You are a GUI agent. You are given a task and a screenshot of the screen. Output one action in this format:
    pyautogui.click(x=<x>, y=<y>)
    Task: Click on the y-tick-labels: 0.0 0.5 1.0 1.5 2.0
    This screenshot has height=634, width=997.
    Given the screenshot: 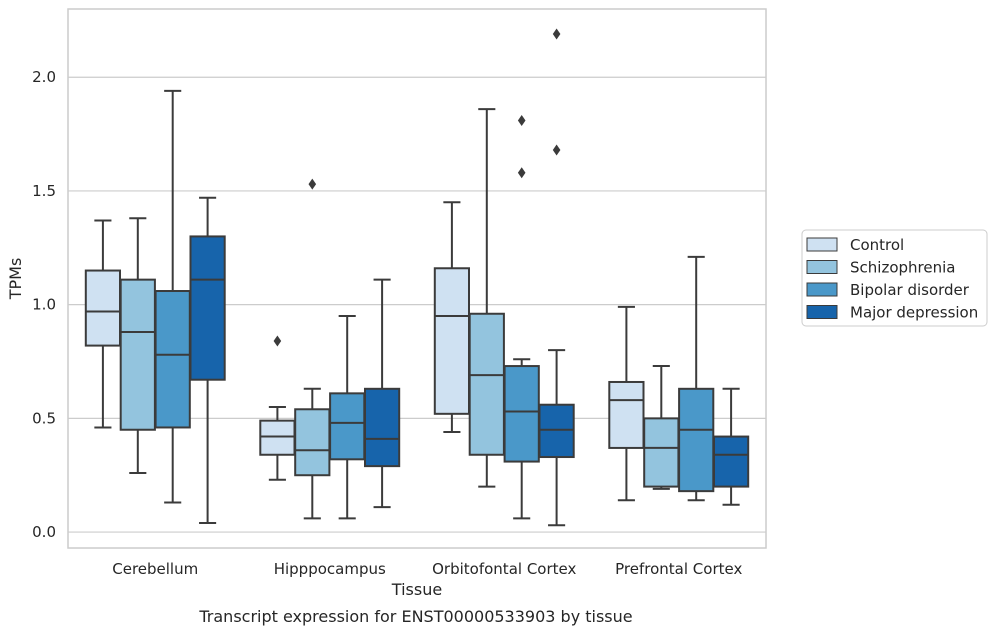 What is the action you would take?
    pyautogui.click(x=44, y=304)
    